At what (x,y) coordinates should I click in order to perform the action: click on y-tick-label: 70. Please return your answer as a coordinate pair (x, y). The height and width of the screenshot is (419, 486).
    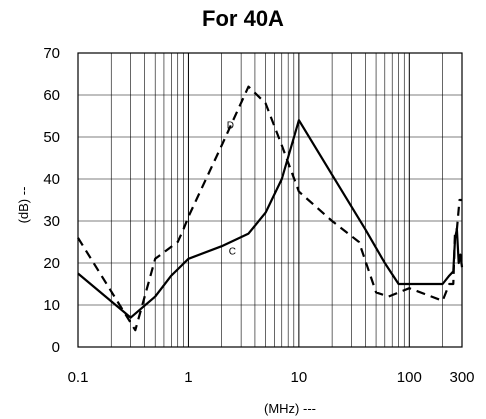
    Looking at the image, I should click on (51, 53).